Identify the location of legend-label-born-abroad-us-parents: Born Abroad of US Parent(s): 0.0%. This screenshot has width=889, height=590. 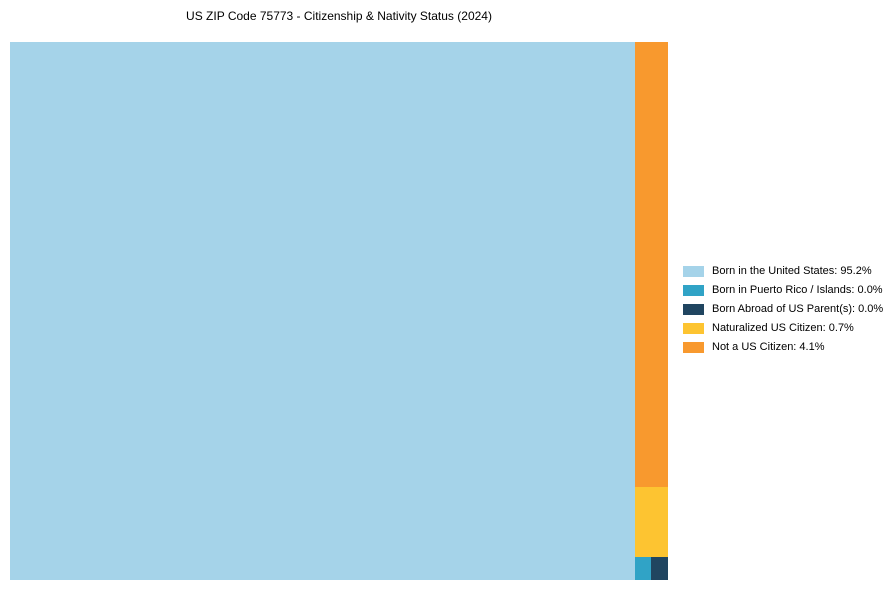
(798, 309).